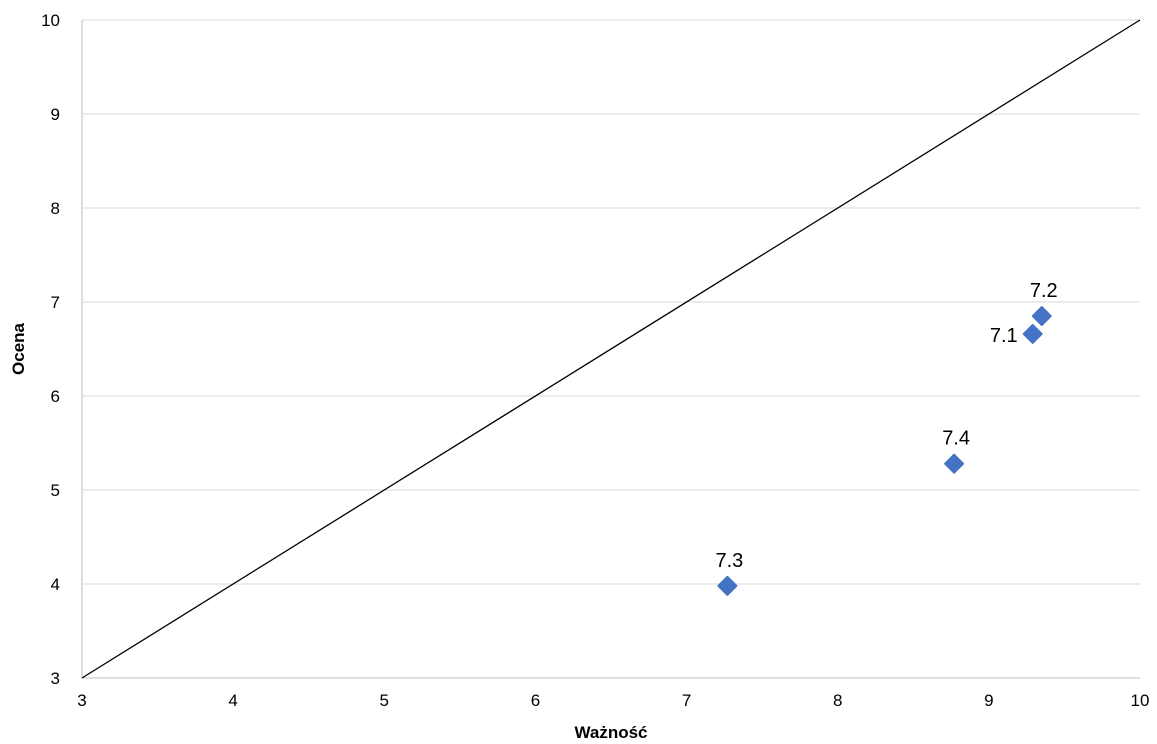 The image size is (1157, 744). What do you see at coordinates (55, 678) in the screenshot?
I see `y-tick-label: 3` at bounding box center [55, 678].